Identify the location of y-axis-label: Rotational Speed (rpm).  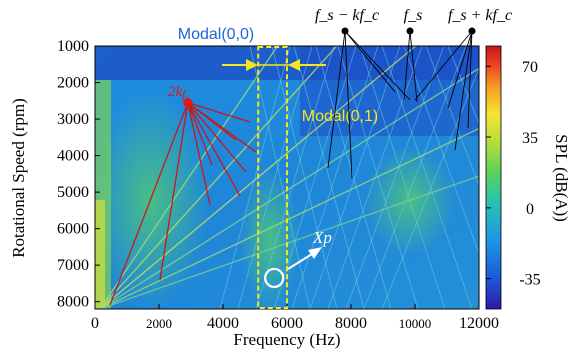
(18, 178).